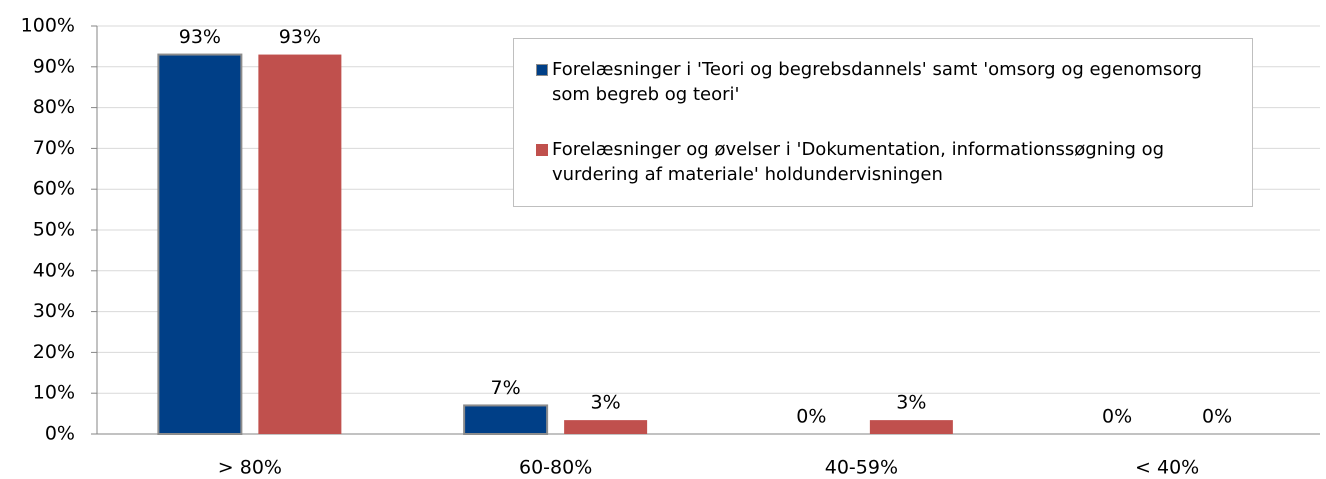 The width and height of the screenshot is (1326, 479). Describe the element at coordinates (54, 107) in the screenshot. I see `y-tick-label: 80%` at that location.